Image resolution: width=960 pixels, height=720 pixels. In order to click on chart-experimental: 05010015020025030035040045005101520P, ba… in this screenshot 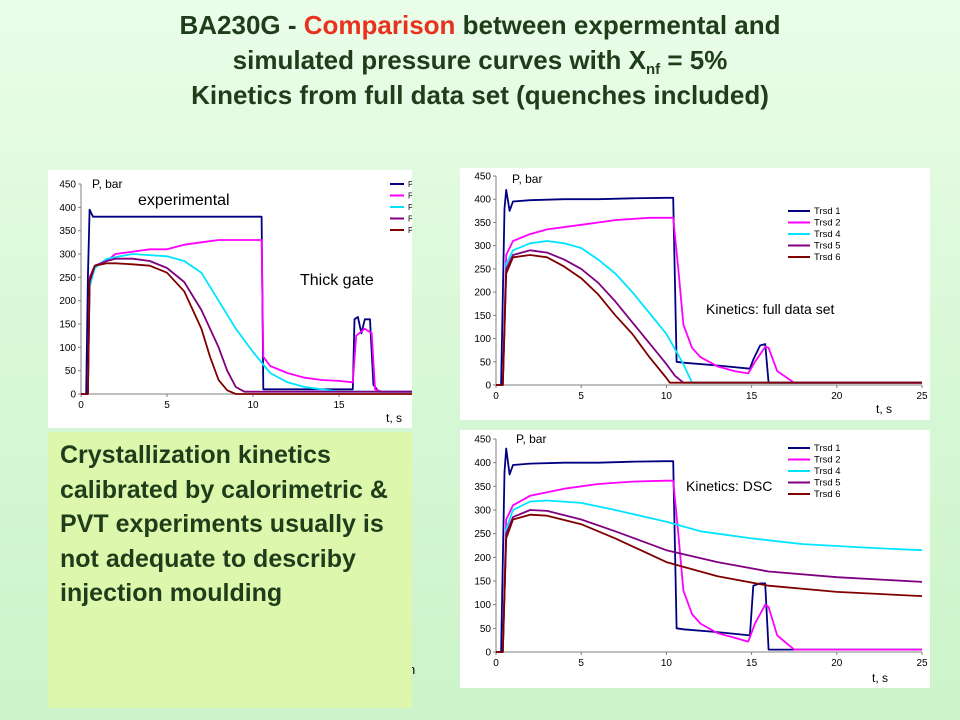, I will do `click(230, 299)`.